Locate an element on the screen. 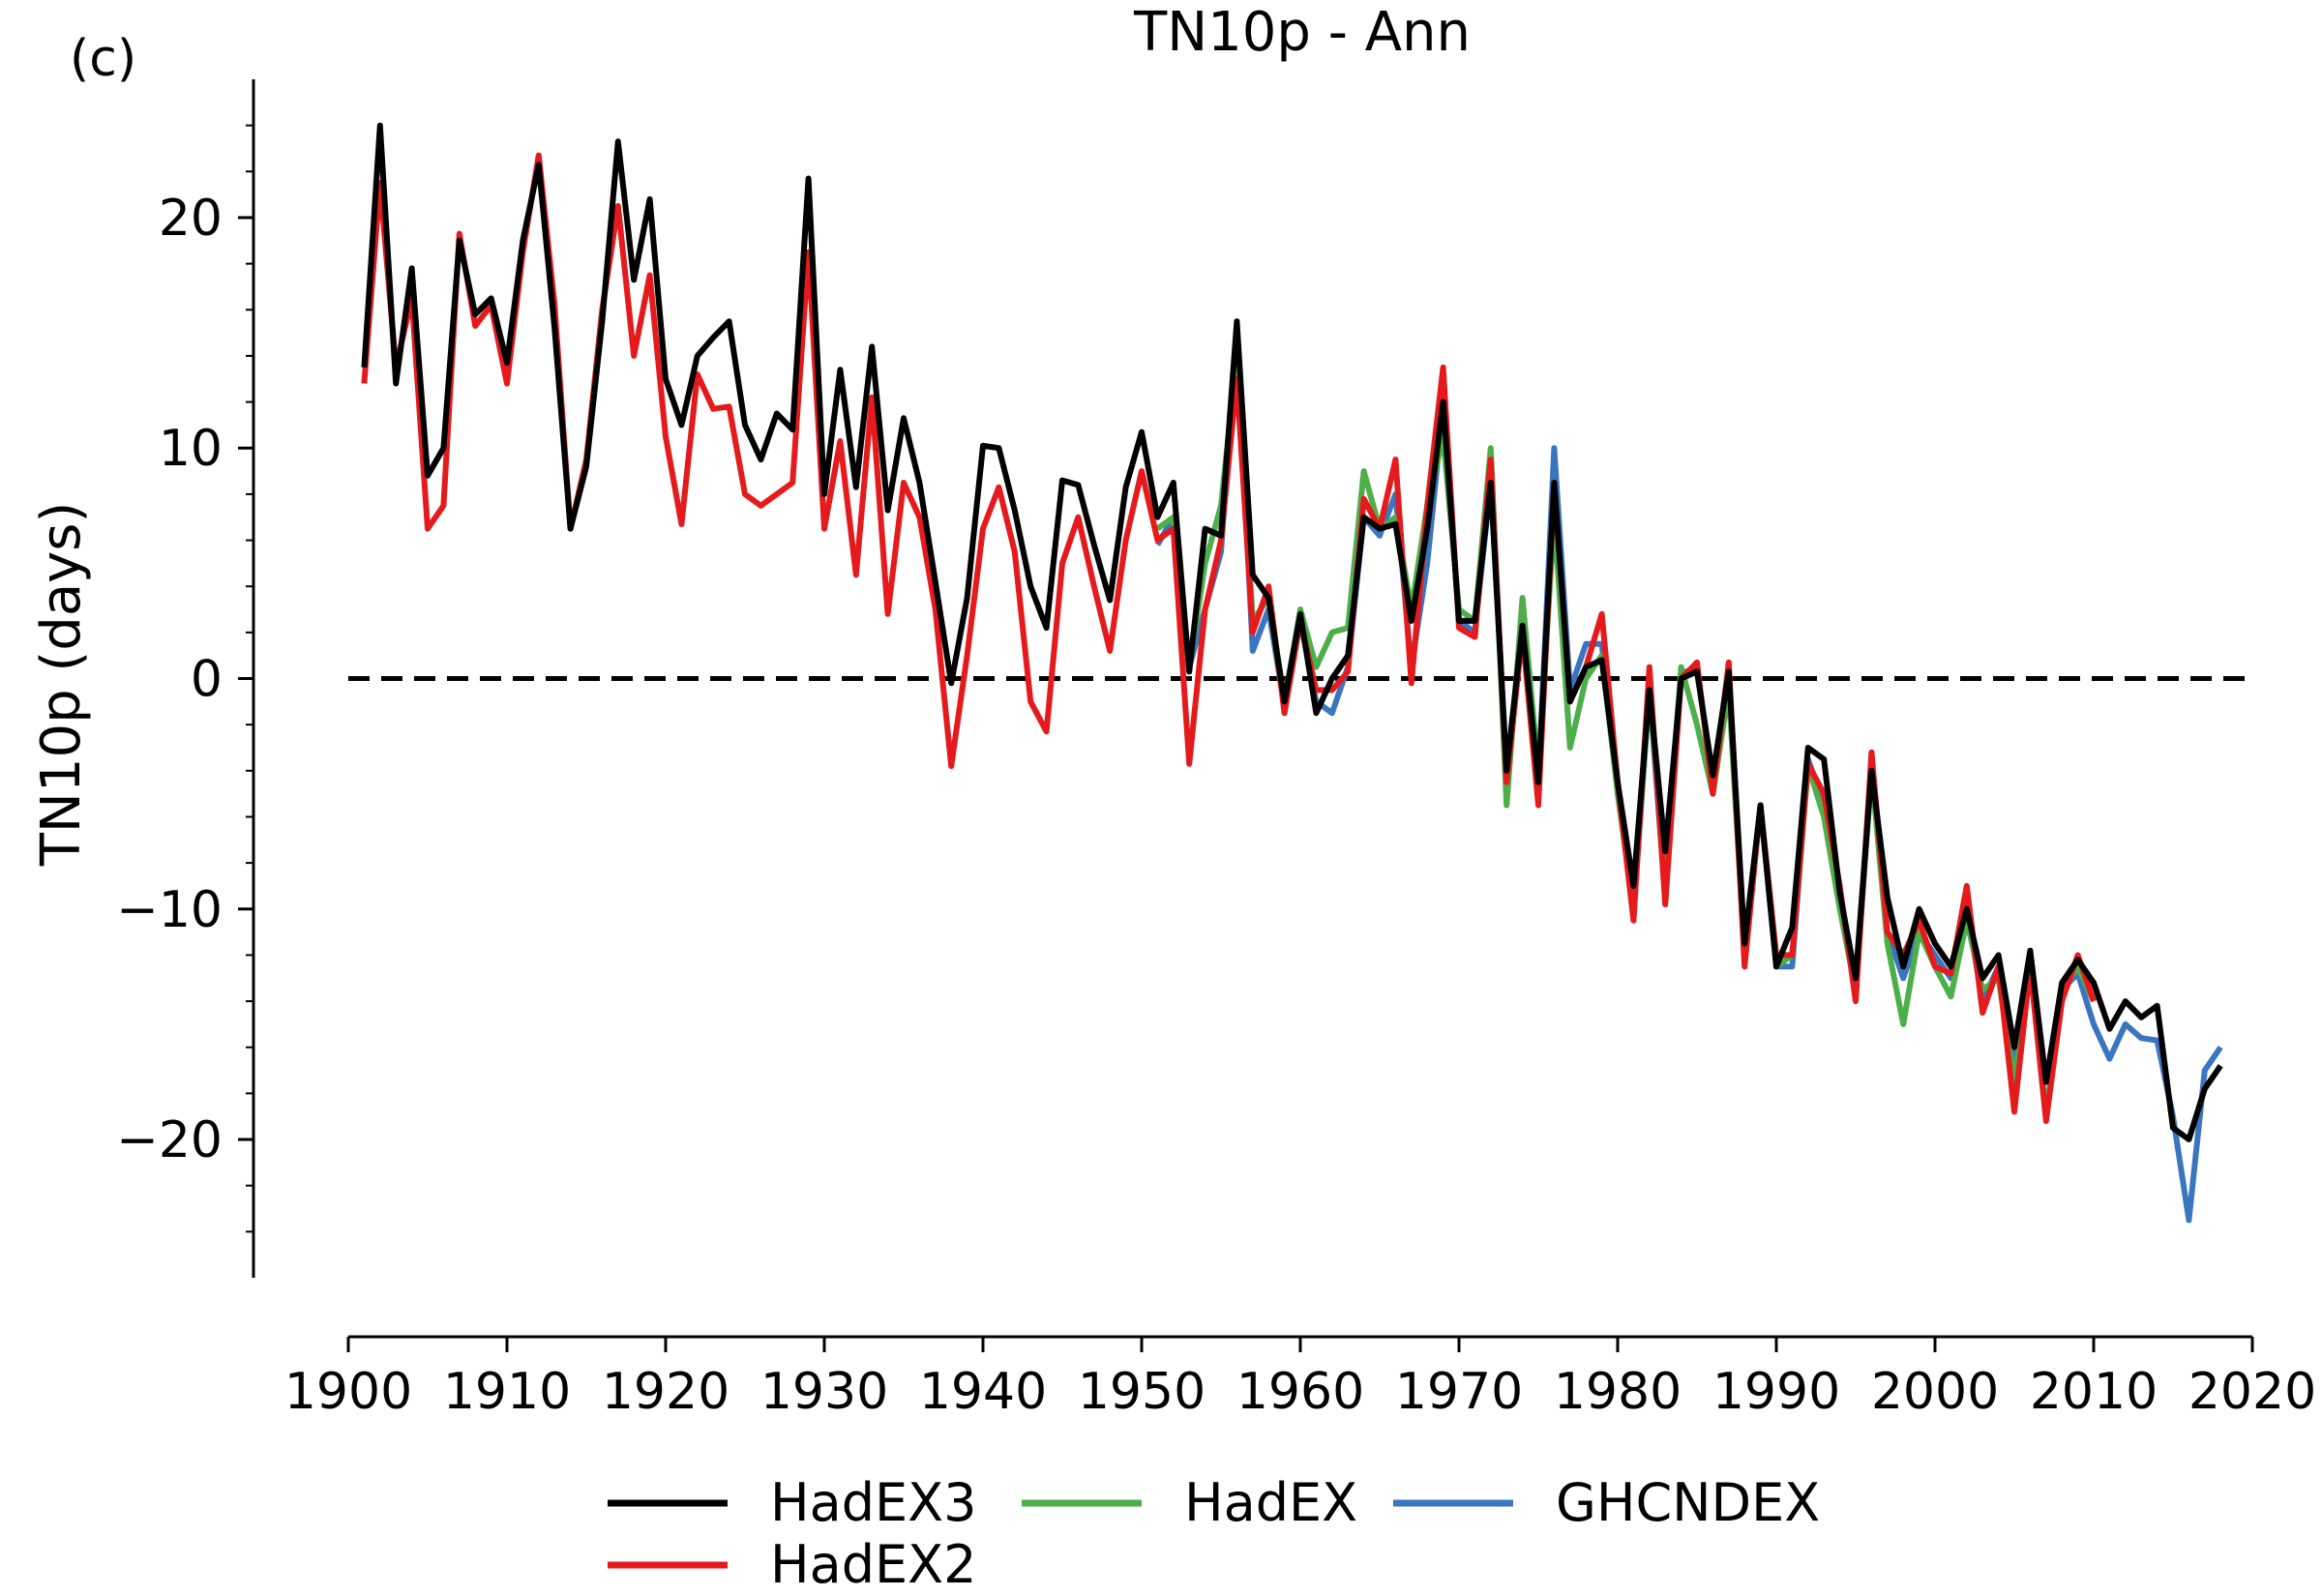 This screenshot has width=2322, height=1596. y-tick-label: 20 is located at coordinates (191, 219).